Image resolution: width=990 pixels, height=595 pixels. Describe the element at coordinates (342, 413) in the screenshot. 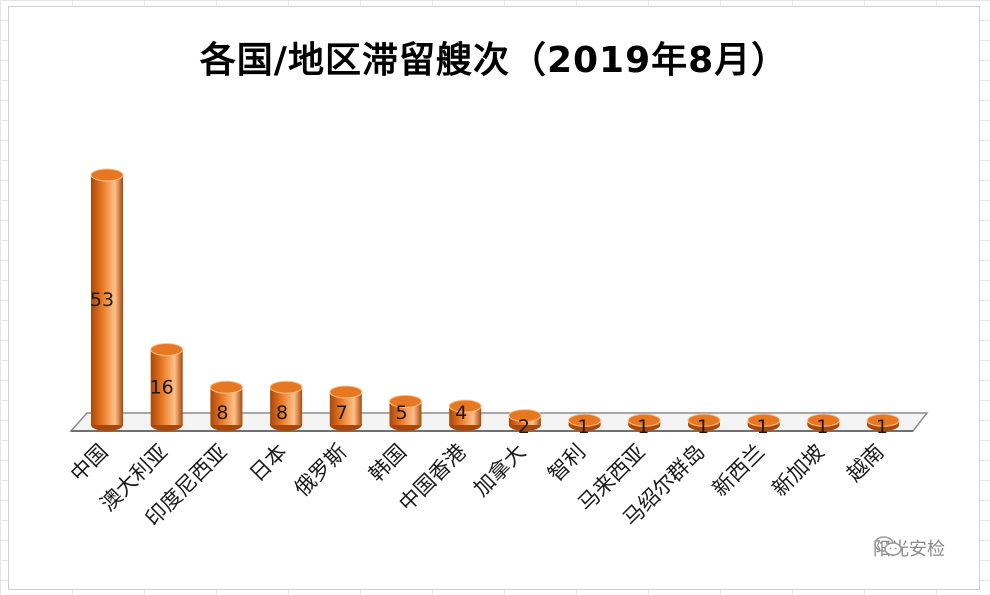

I see `data-label: 7` at that location.